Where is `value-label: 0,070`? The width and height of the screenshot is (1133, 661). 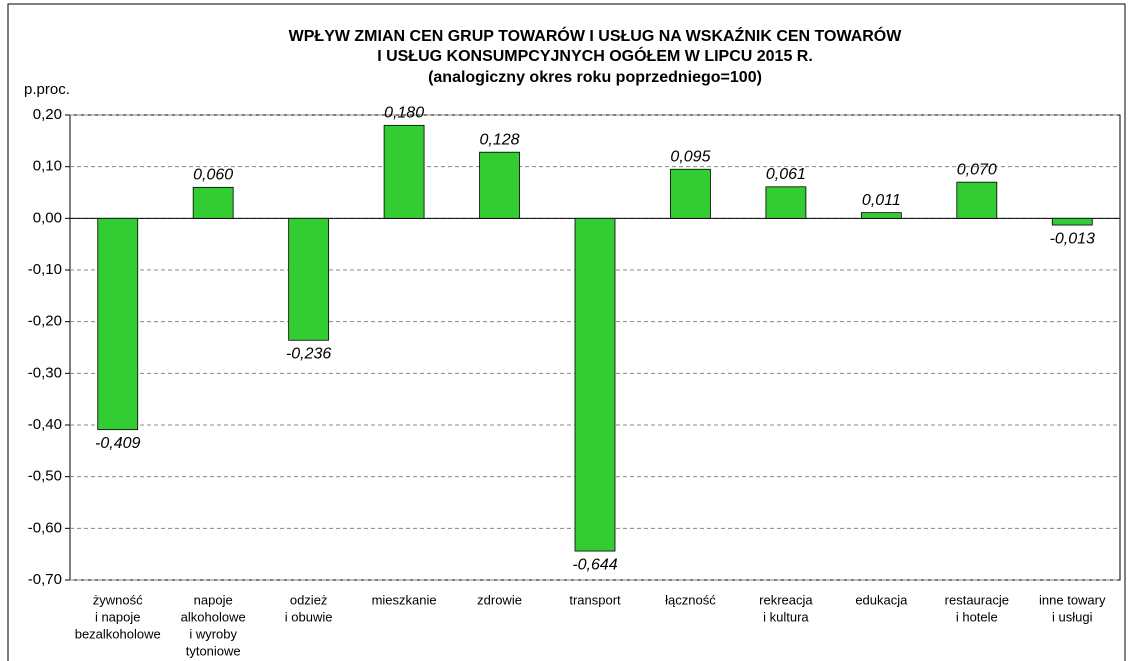
value-label: 0,070 is located at coordinates (977, 169).